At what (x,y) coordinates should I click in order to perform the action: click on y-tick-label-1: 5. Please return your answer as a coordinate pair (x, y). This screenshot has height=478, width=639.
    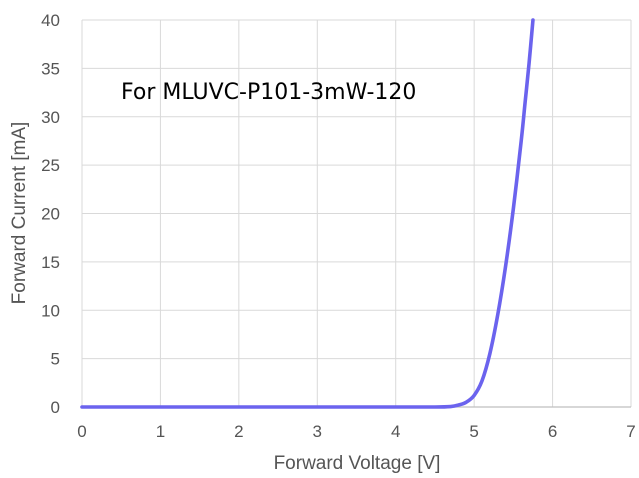
    Looking at the image, I should click on (55, 359).